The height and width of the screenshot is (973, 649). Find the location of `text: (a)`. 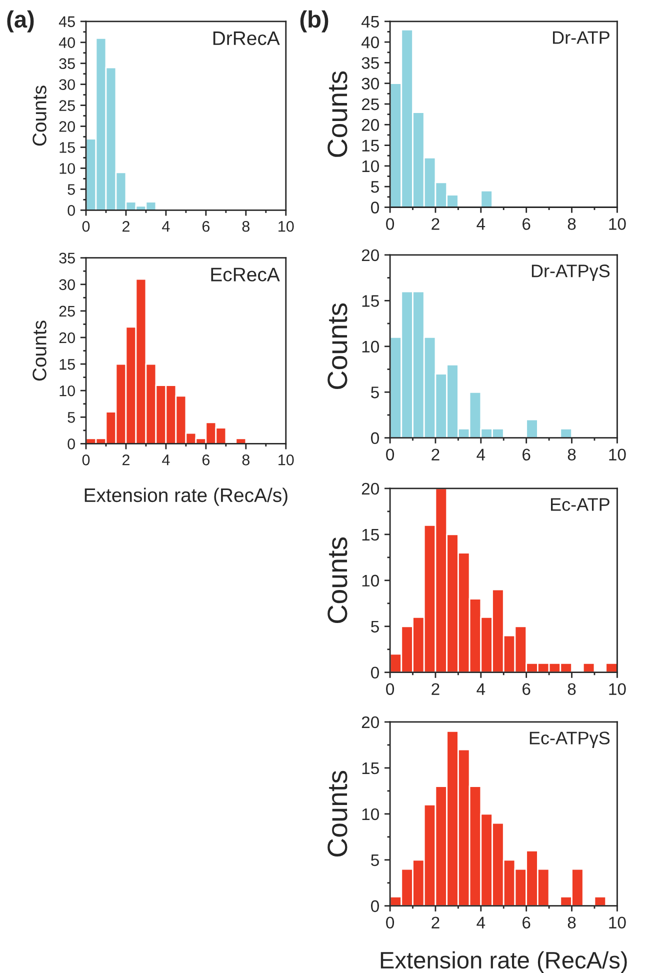

text: (a) is located at coordinates (20, 21).